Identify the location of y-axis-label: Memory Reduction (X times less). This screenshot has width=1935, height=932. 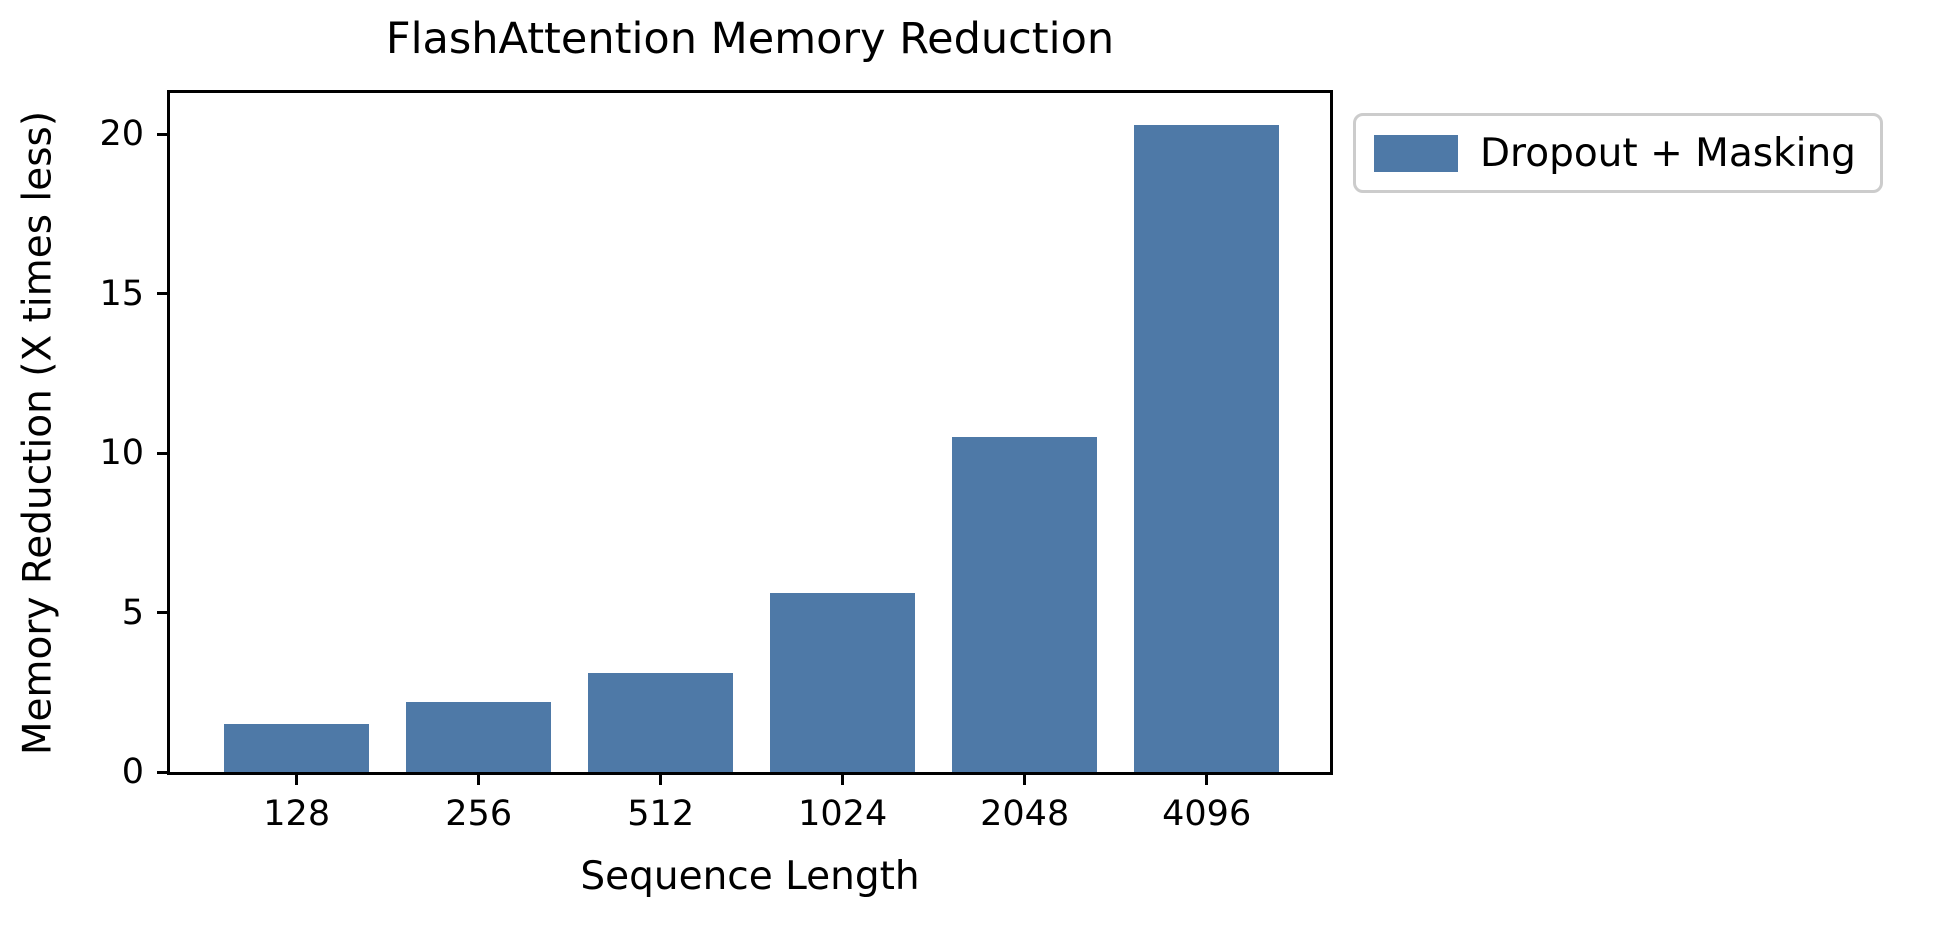
(38, 433).